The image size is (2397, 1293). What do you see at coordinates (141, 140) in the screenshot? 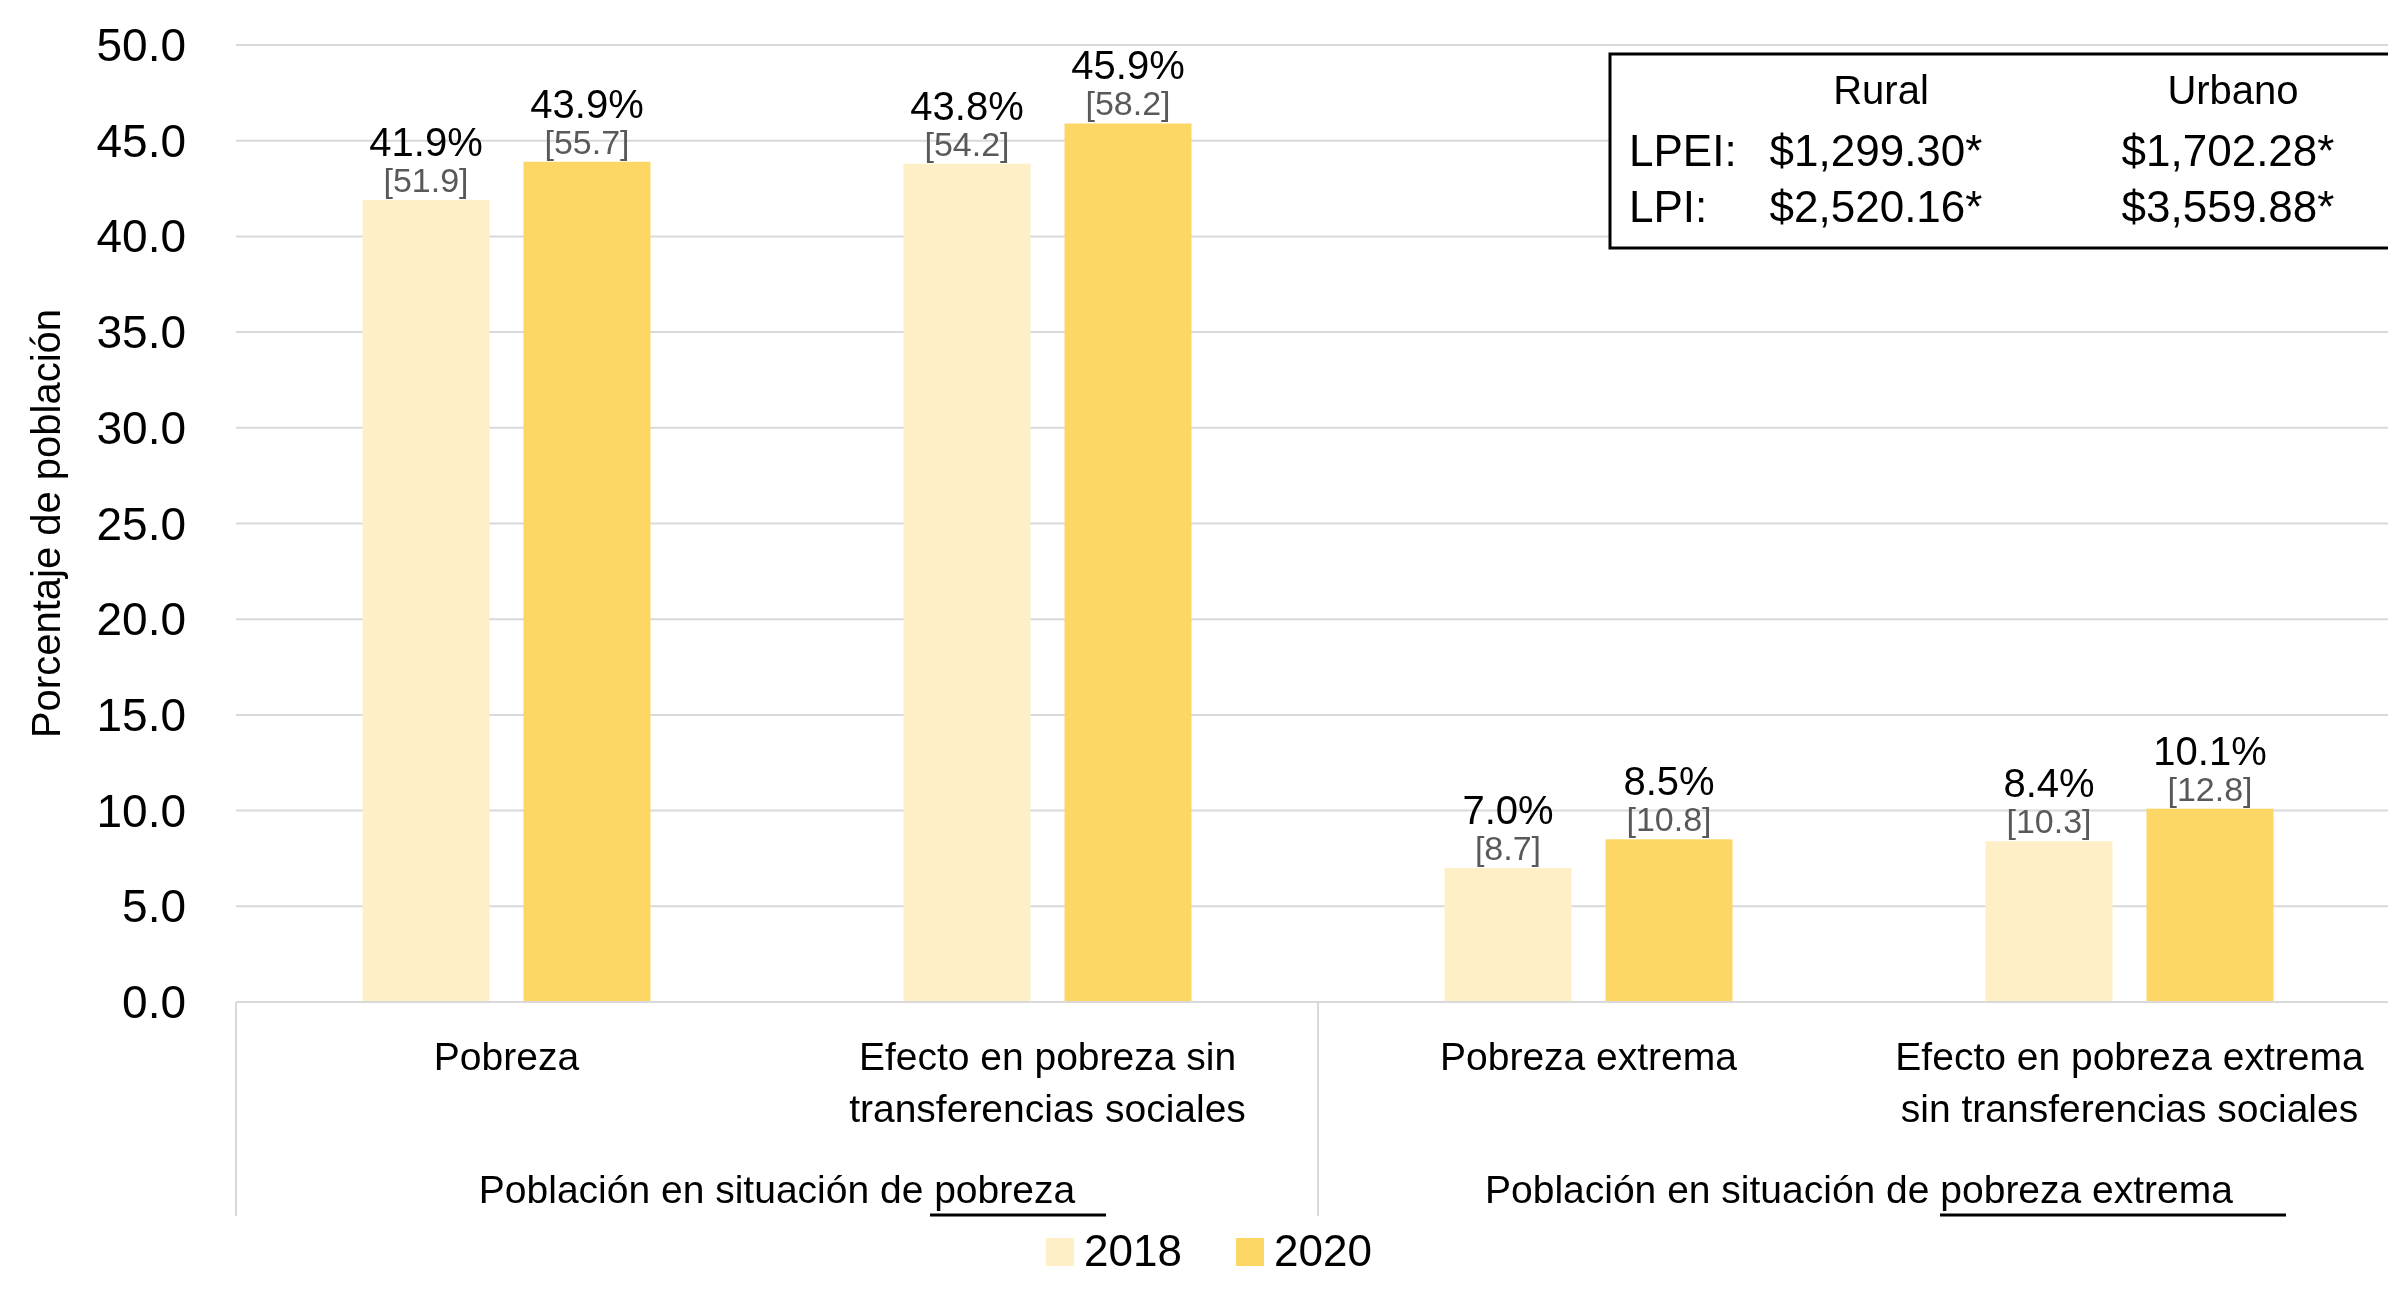
I see `y-tick-label: 45.0` at bounding box center [141, 140].